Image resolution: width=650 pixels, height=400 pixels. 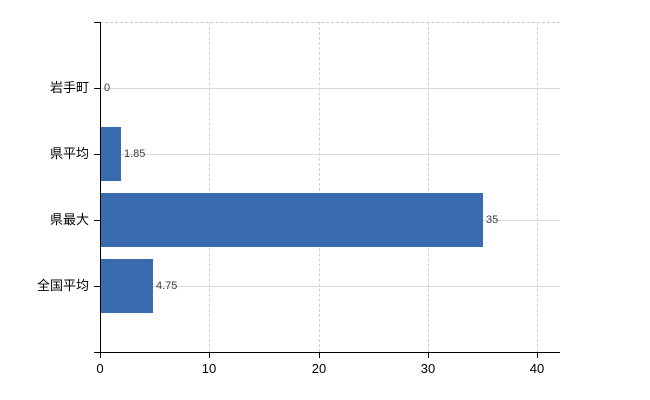 I want to click on bar-県最大, so click(x=292, y=220).